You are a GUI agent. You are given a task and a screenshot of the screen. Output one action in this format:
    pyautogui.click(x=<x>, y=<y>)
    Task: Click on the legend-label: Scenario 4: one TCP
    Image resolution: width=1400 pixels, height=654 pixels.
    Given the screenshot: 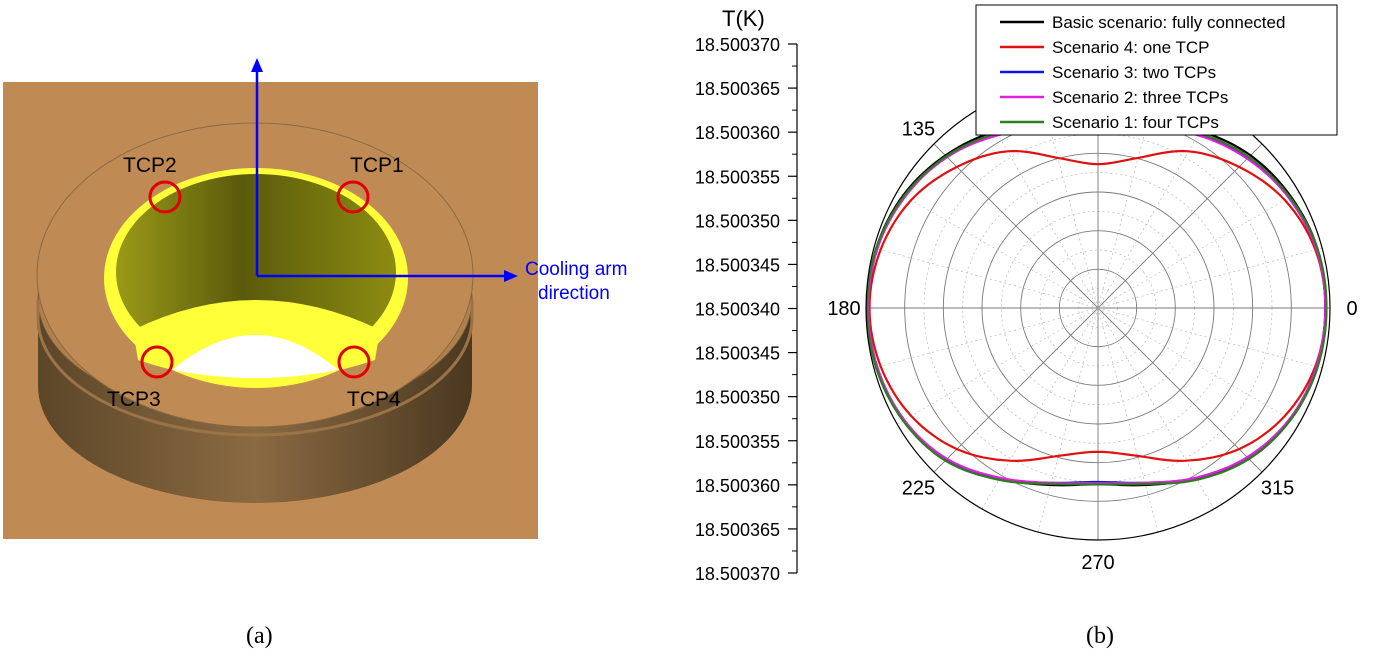 What is the action you would take?
    pyautogui.click(x=1131, y=47)
    